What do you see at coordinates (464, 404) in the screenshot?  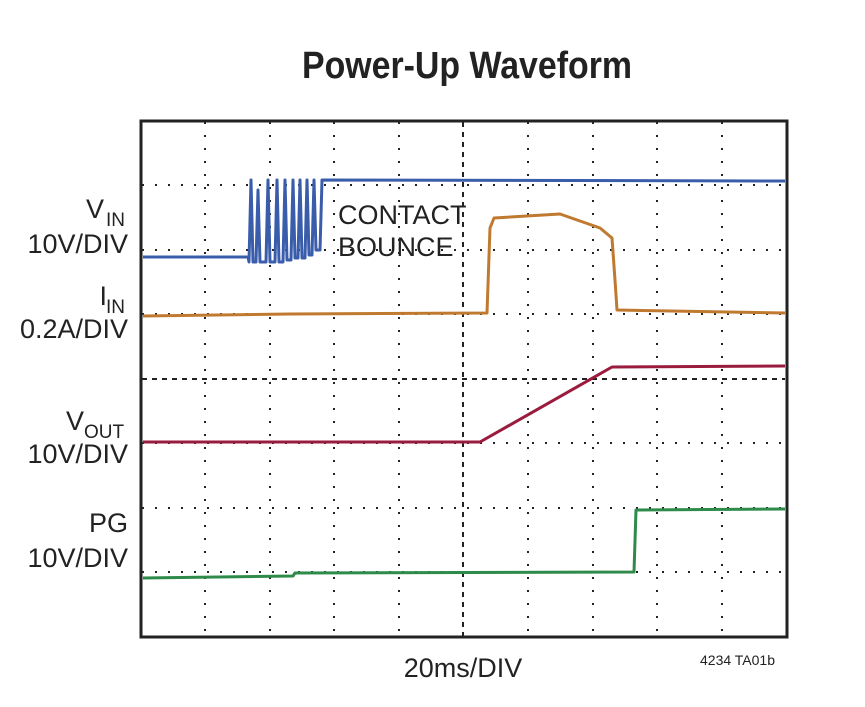 I see `vout-trace` at bounding box center [464, 404].